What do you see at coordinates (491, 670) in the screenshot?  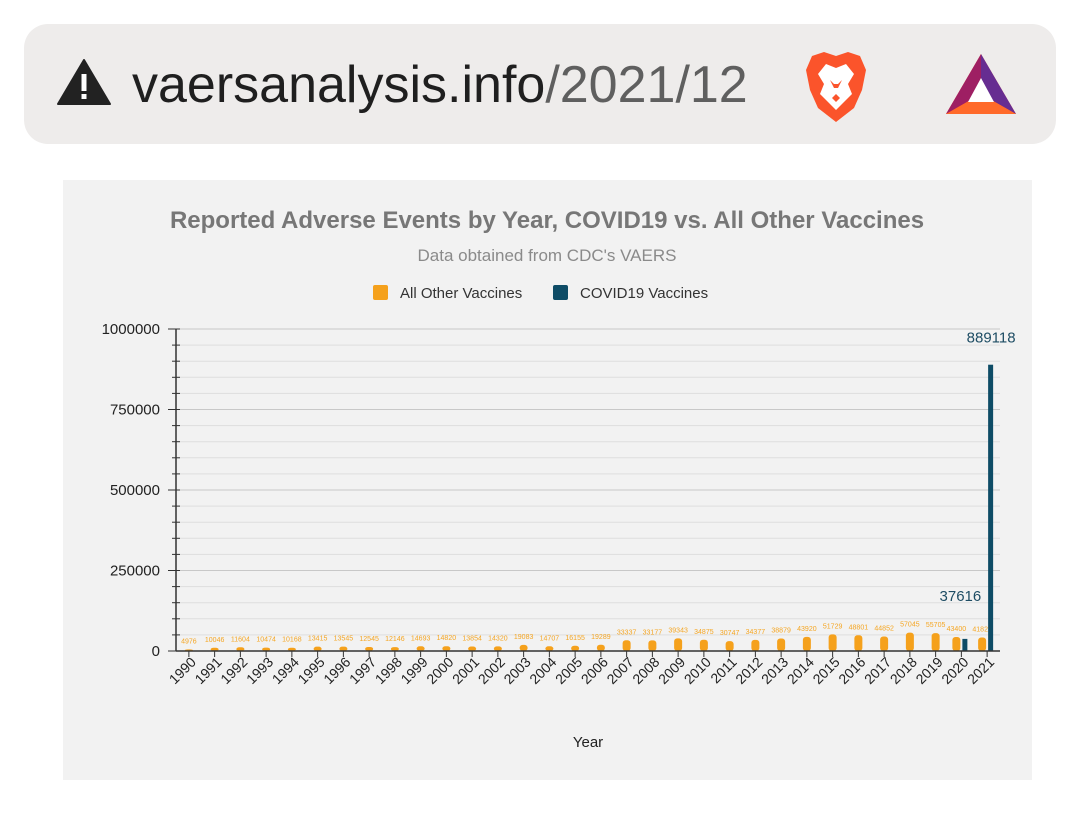 I see `x-tick-label-2002: 2002` at bounding box center [491, 670].